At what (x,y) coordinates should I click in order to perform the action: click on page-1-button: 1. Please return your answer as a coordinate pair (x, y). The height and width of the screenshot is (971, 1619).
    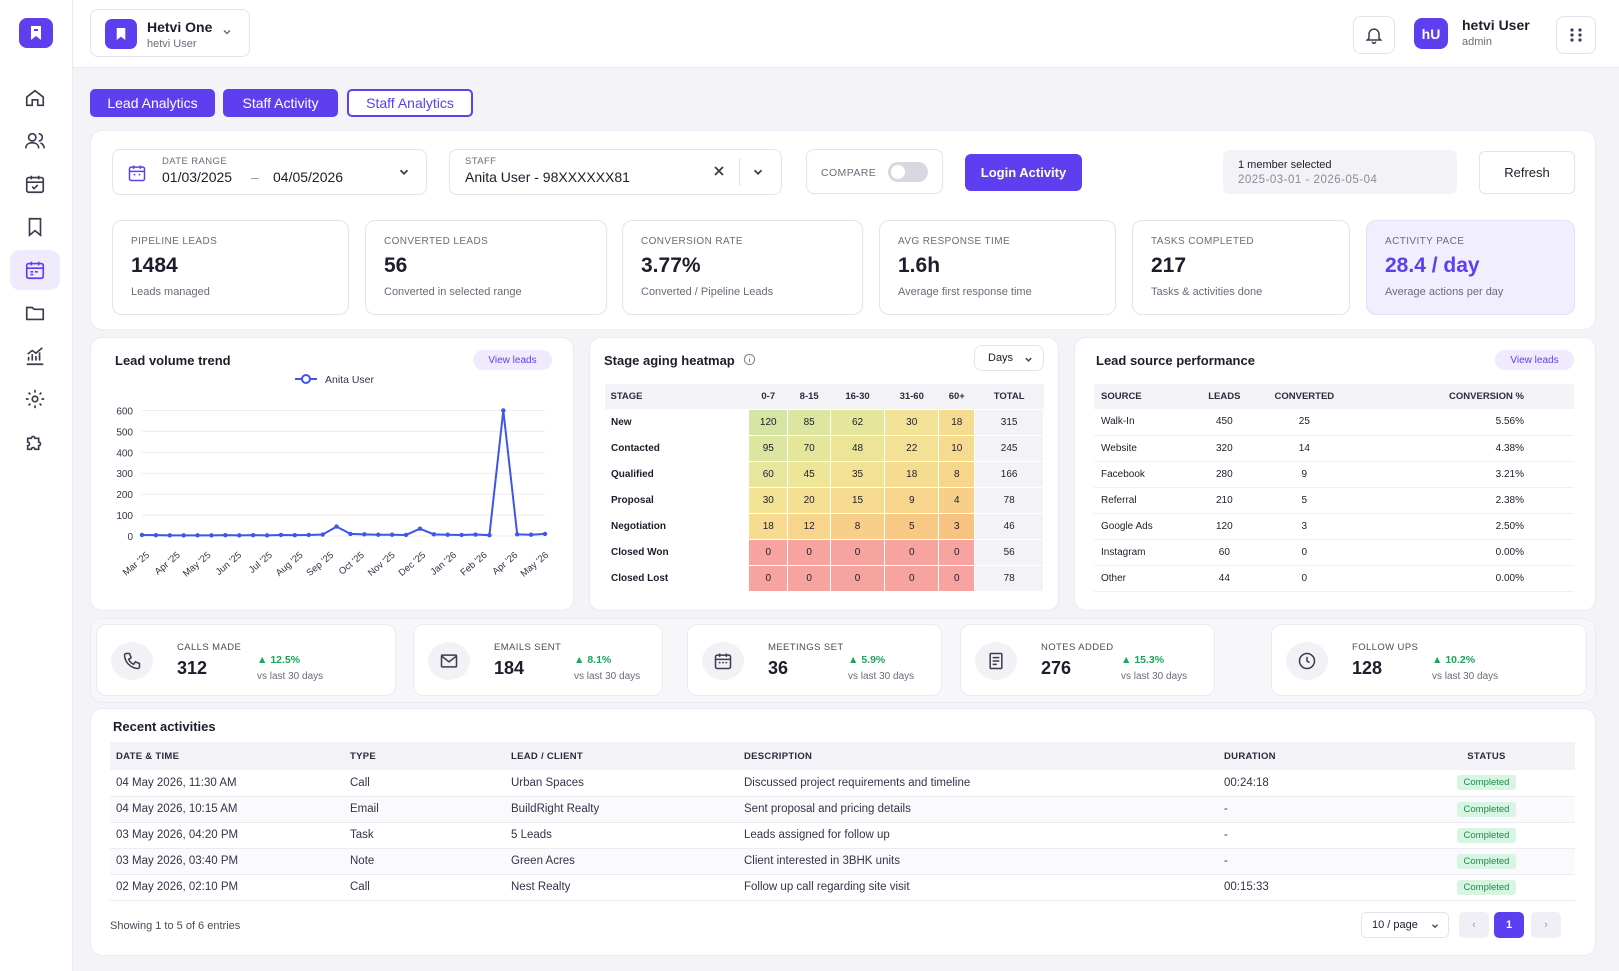
    Looking at the image, I should click on (1509, 925).